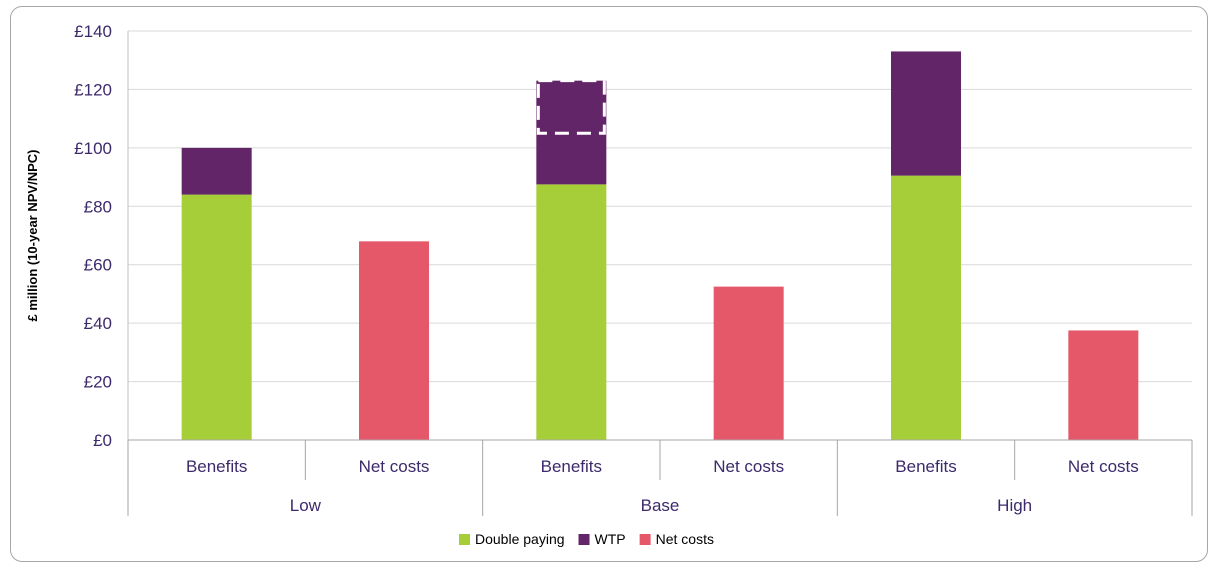  Describe the element at coordinates (660, 505) in the screenshot. I see `x-group-label: Base` at that location.